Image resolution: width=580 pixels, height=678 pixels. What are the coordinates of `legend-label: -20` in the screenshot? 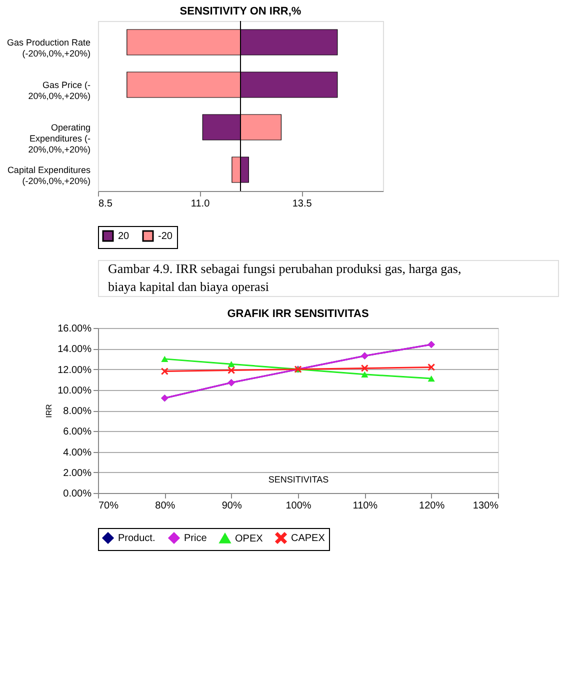 It's located at (165, 236).